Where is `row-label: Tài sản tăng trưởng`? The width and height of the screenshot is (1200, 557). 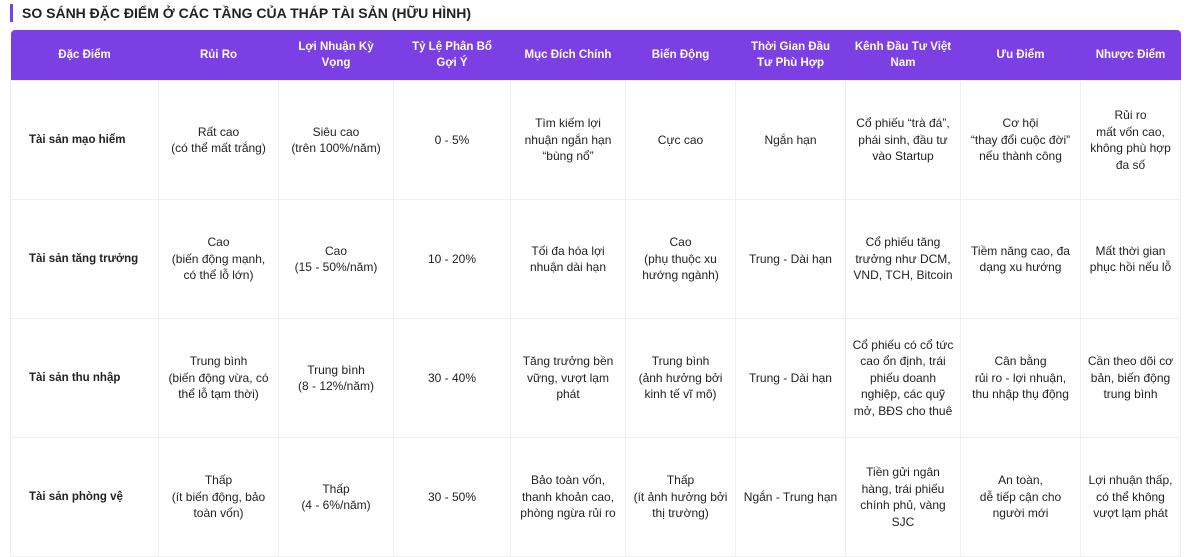 row-label: Tài sản tăng trưởng is located at coordinates (84, 259).